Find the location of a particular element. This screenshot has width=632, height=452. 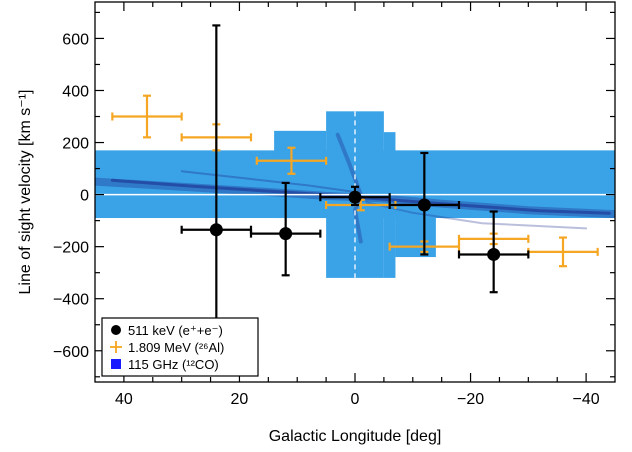

legend-box is located at coordinates (180, 347).